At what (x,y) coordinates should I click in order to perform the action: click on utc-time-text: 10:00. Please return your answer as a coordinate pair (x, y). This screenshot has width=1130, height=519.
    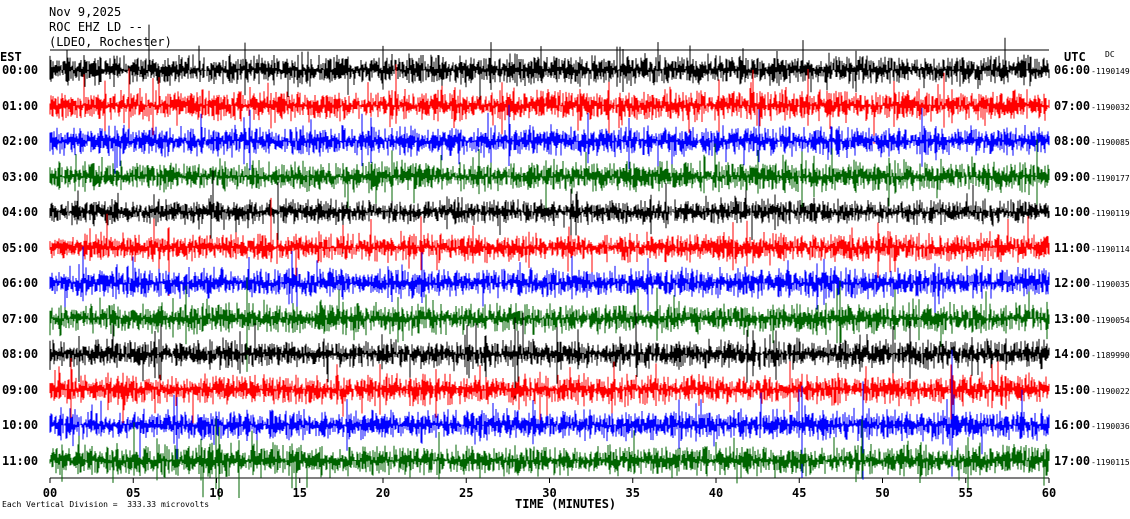
    Looking at the image, I should click on (1072, 212).